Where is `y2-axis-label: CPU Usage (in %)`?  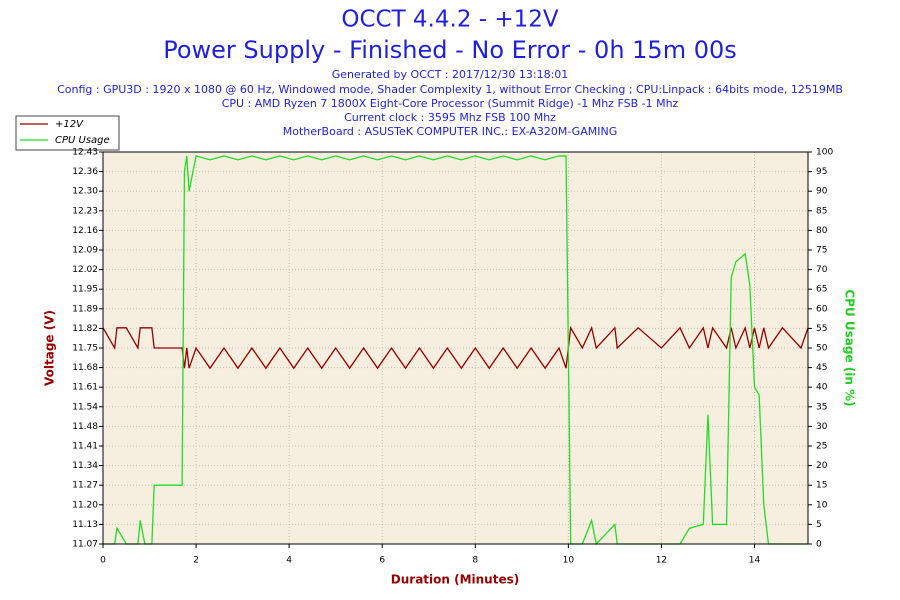 y2-axis-label: CPU Usage (in %) is located at coordinates (850, 347).